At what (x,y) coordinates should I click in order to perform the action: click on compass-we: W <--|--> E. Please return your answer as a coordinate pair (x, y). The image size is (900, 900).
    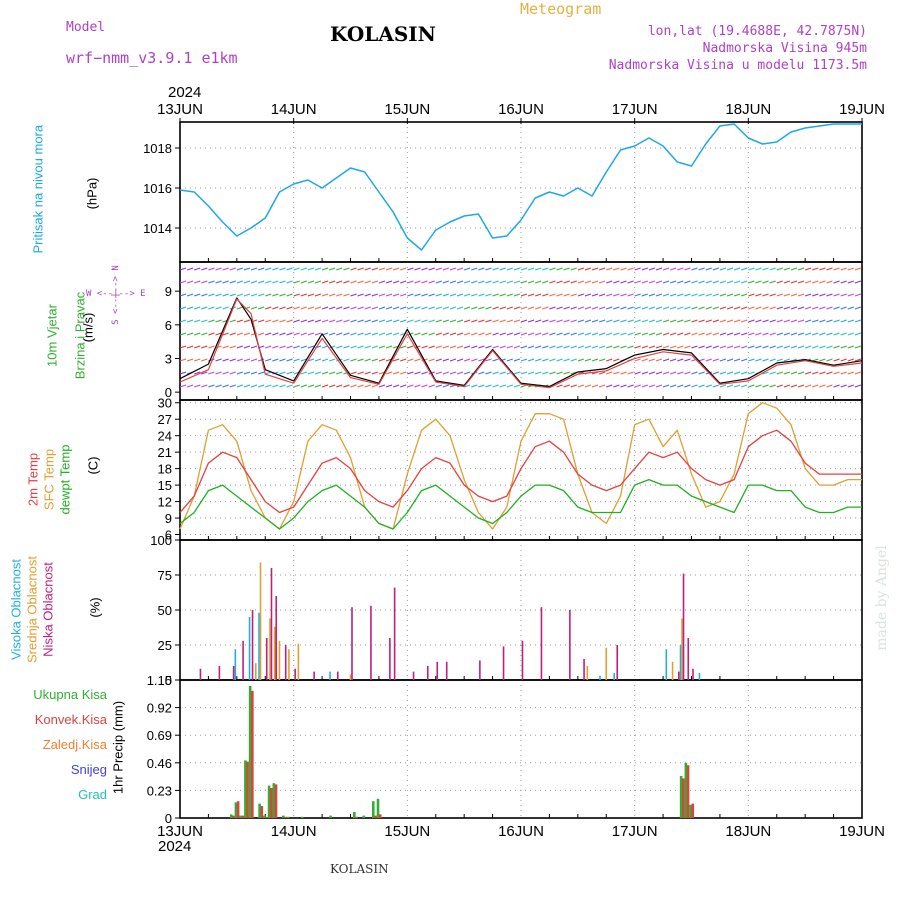
    Looking at the image, I should click on (116, 294).